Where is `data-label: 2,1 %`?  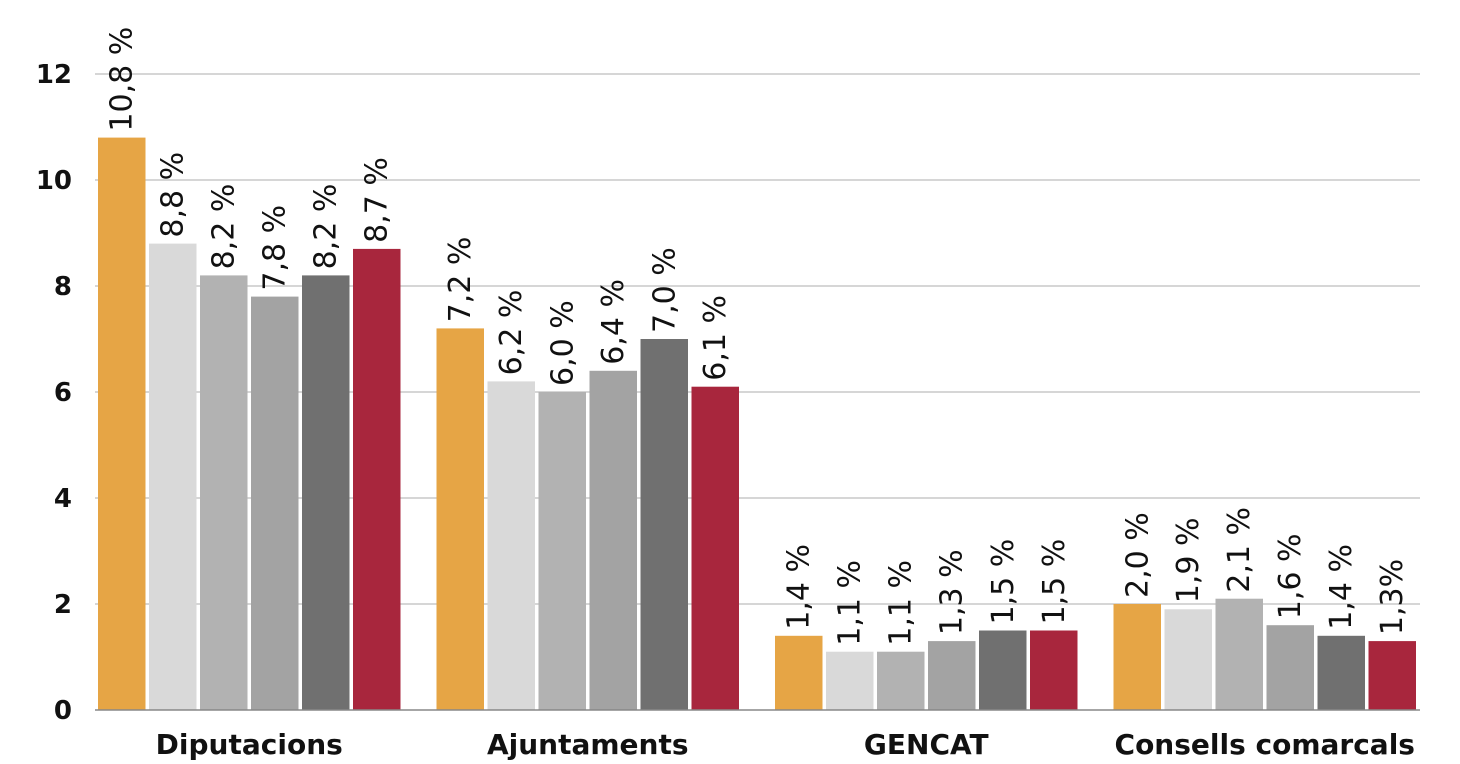 data-label: 2,1 % is located at coordinates (1239, 550).